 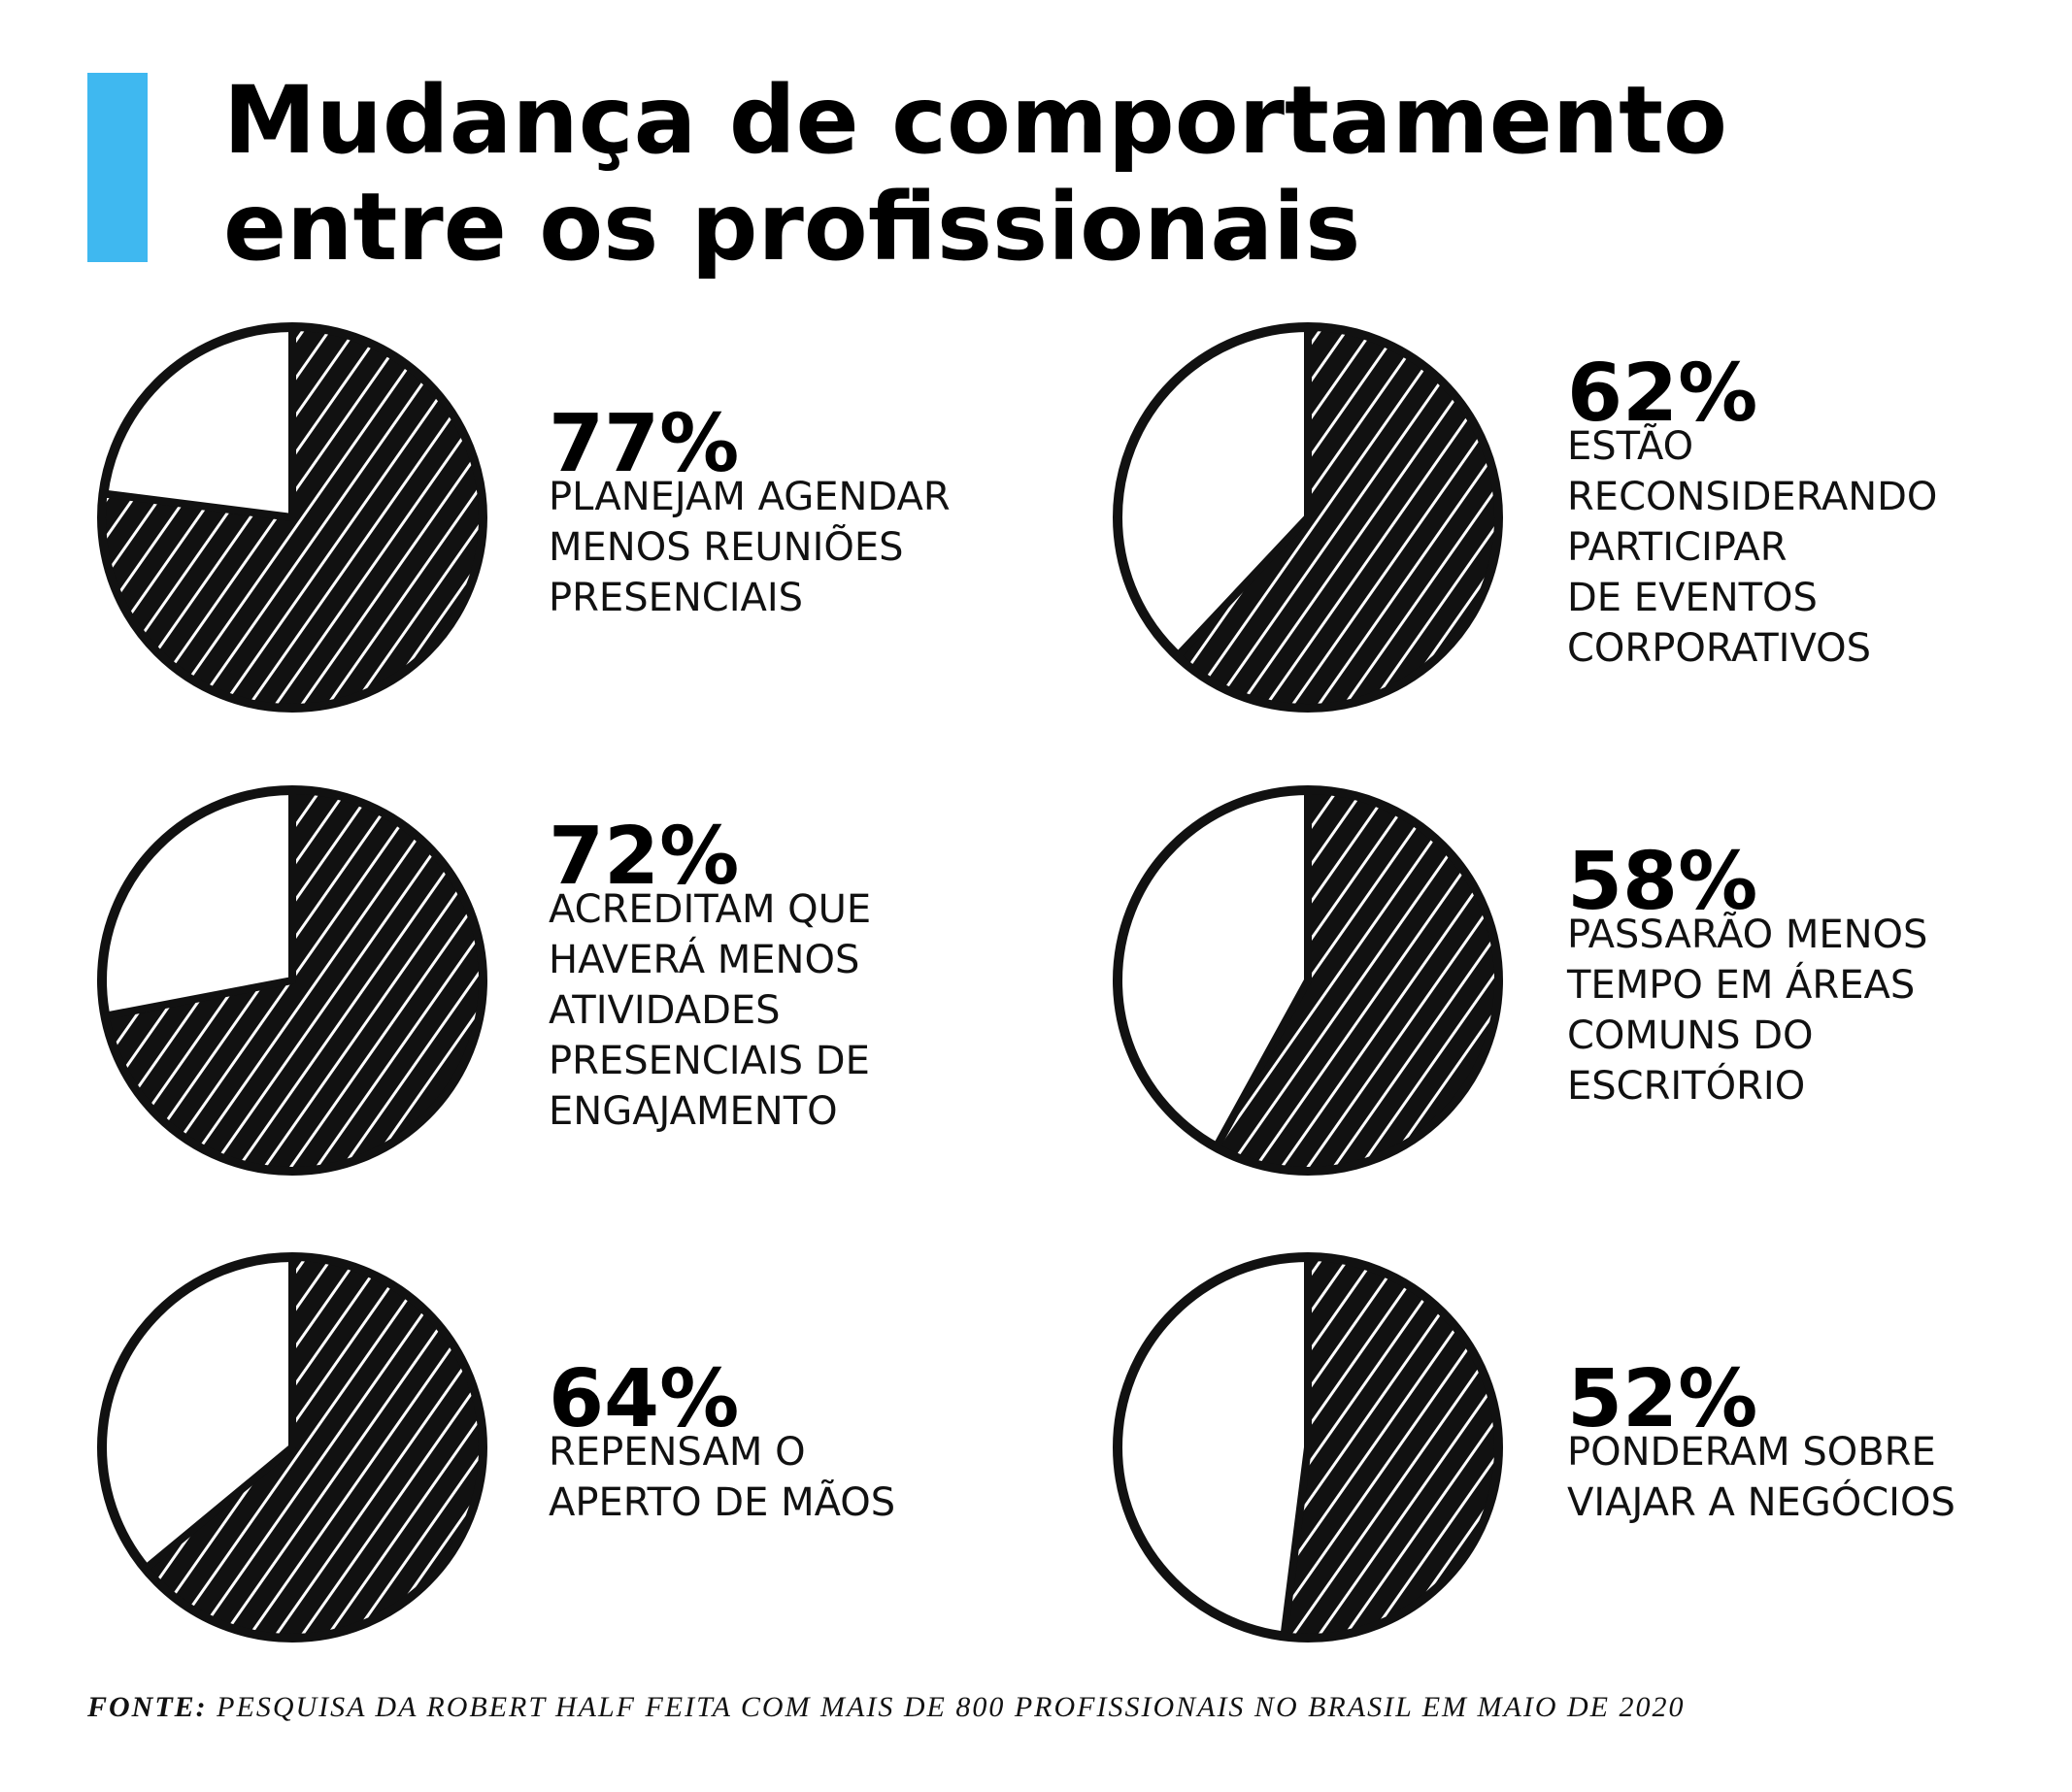 I want to click on description-line: REPENSAM O, so click(x=677, y=1452).